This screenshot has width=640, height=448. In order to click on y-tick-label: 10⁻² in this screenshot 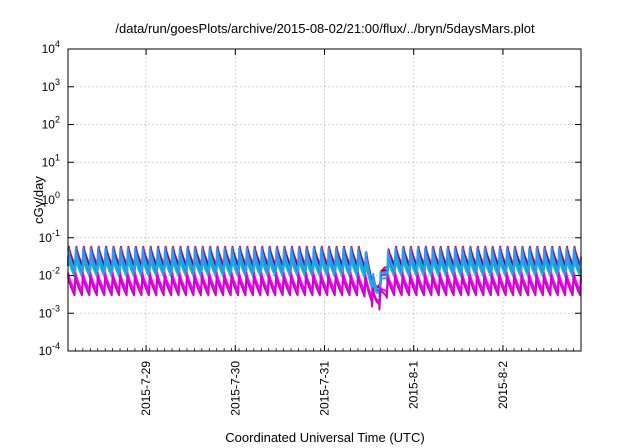, I will do `click(49, 274)`.